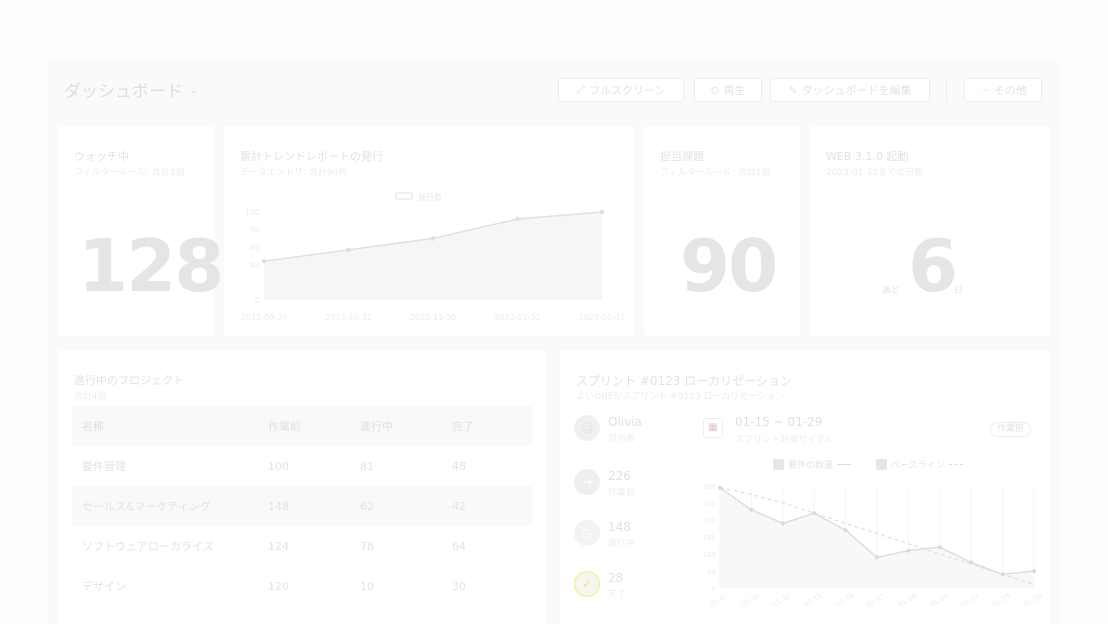 The height and width of the screenshot is (624, 1108). What do you see at coordinates (104, 466) in the screenshot?
I see `project-name: 要件管理` at bounding box center [104, 466].